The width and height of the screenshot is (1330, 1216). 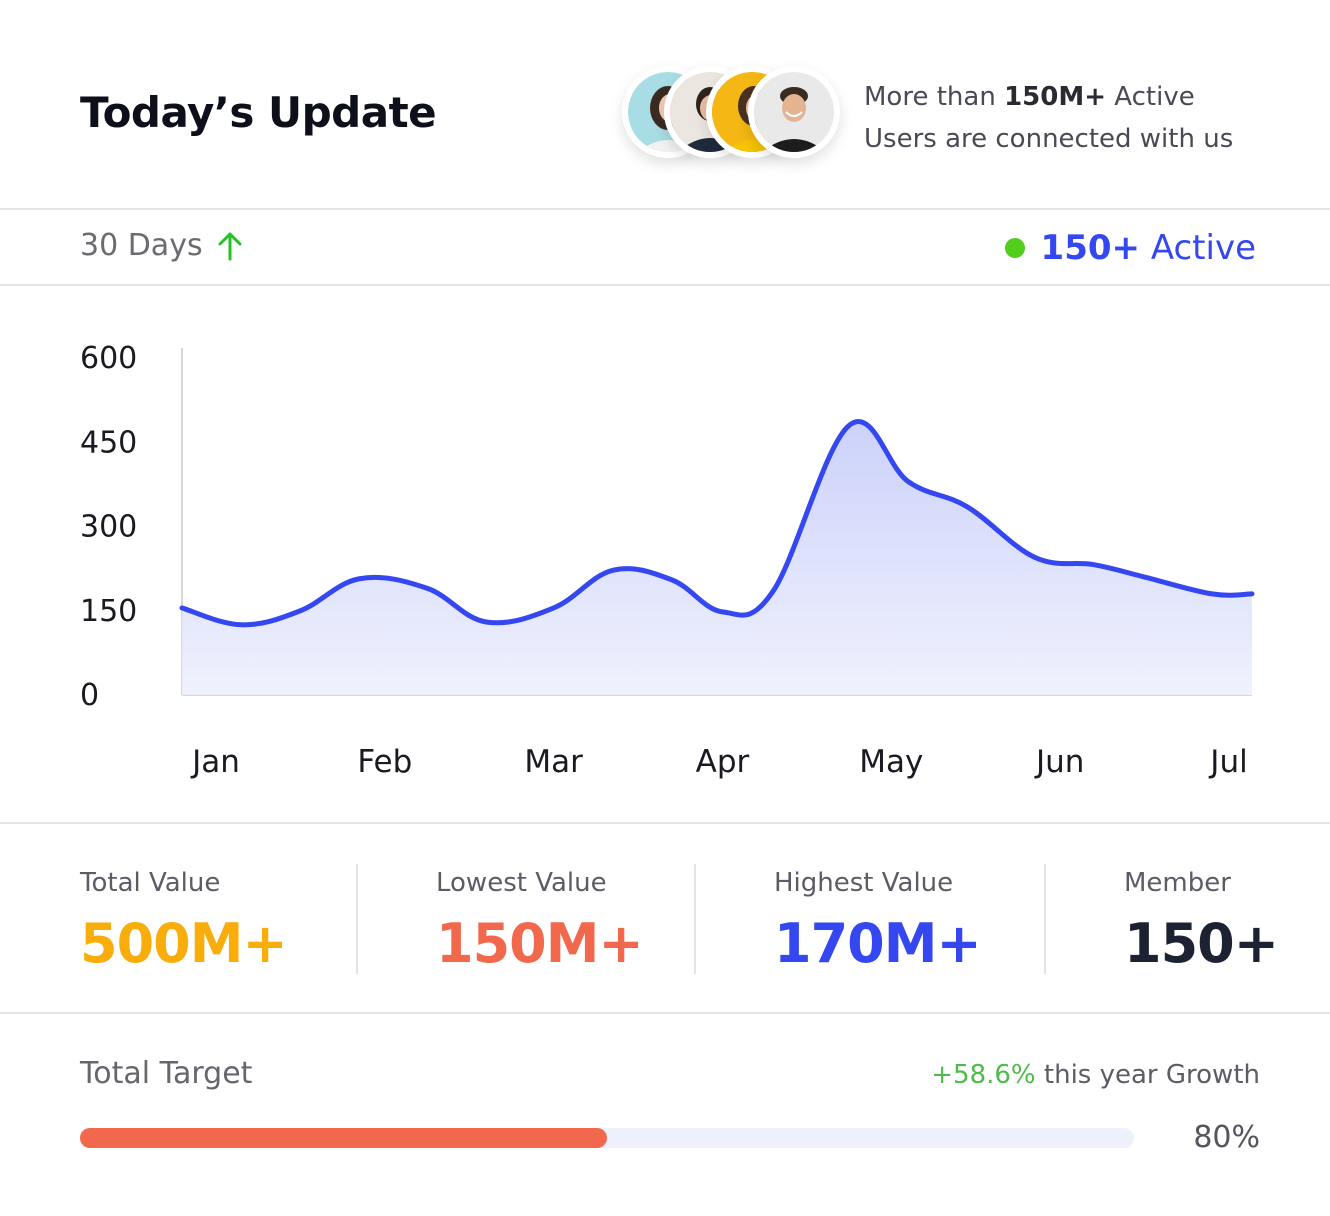 I want to click on target-label: Total Target, so click(x=166, y=1073).